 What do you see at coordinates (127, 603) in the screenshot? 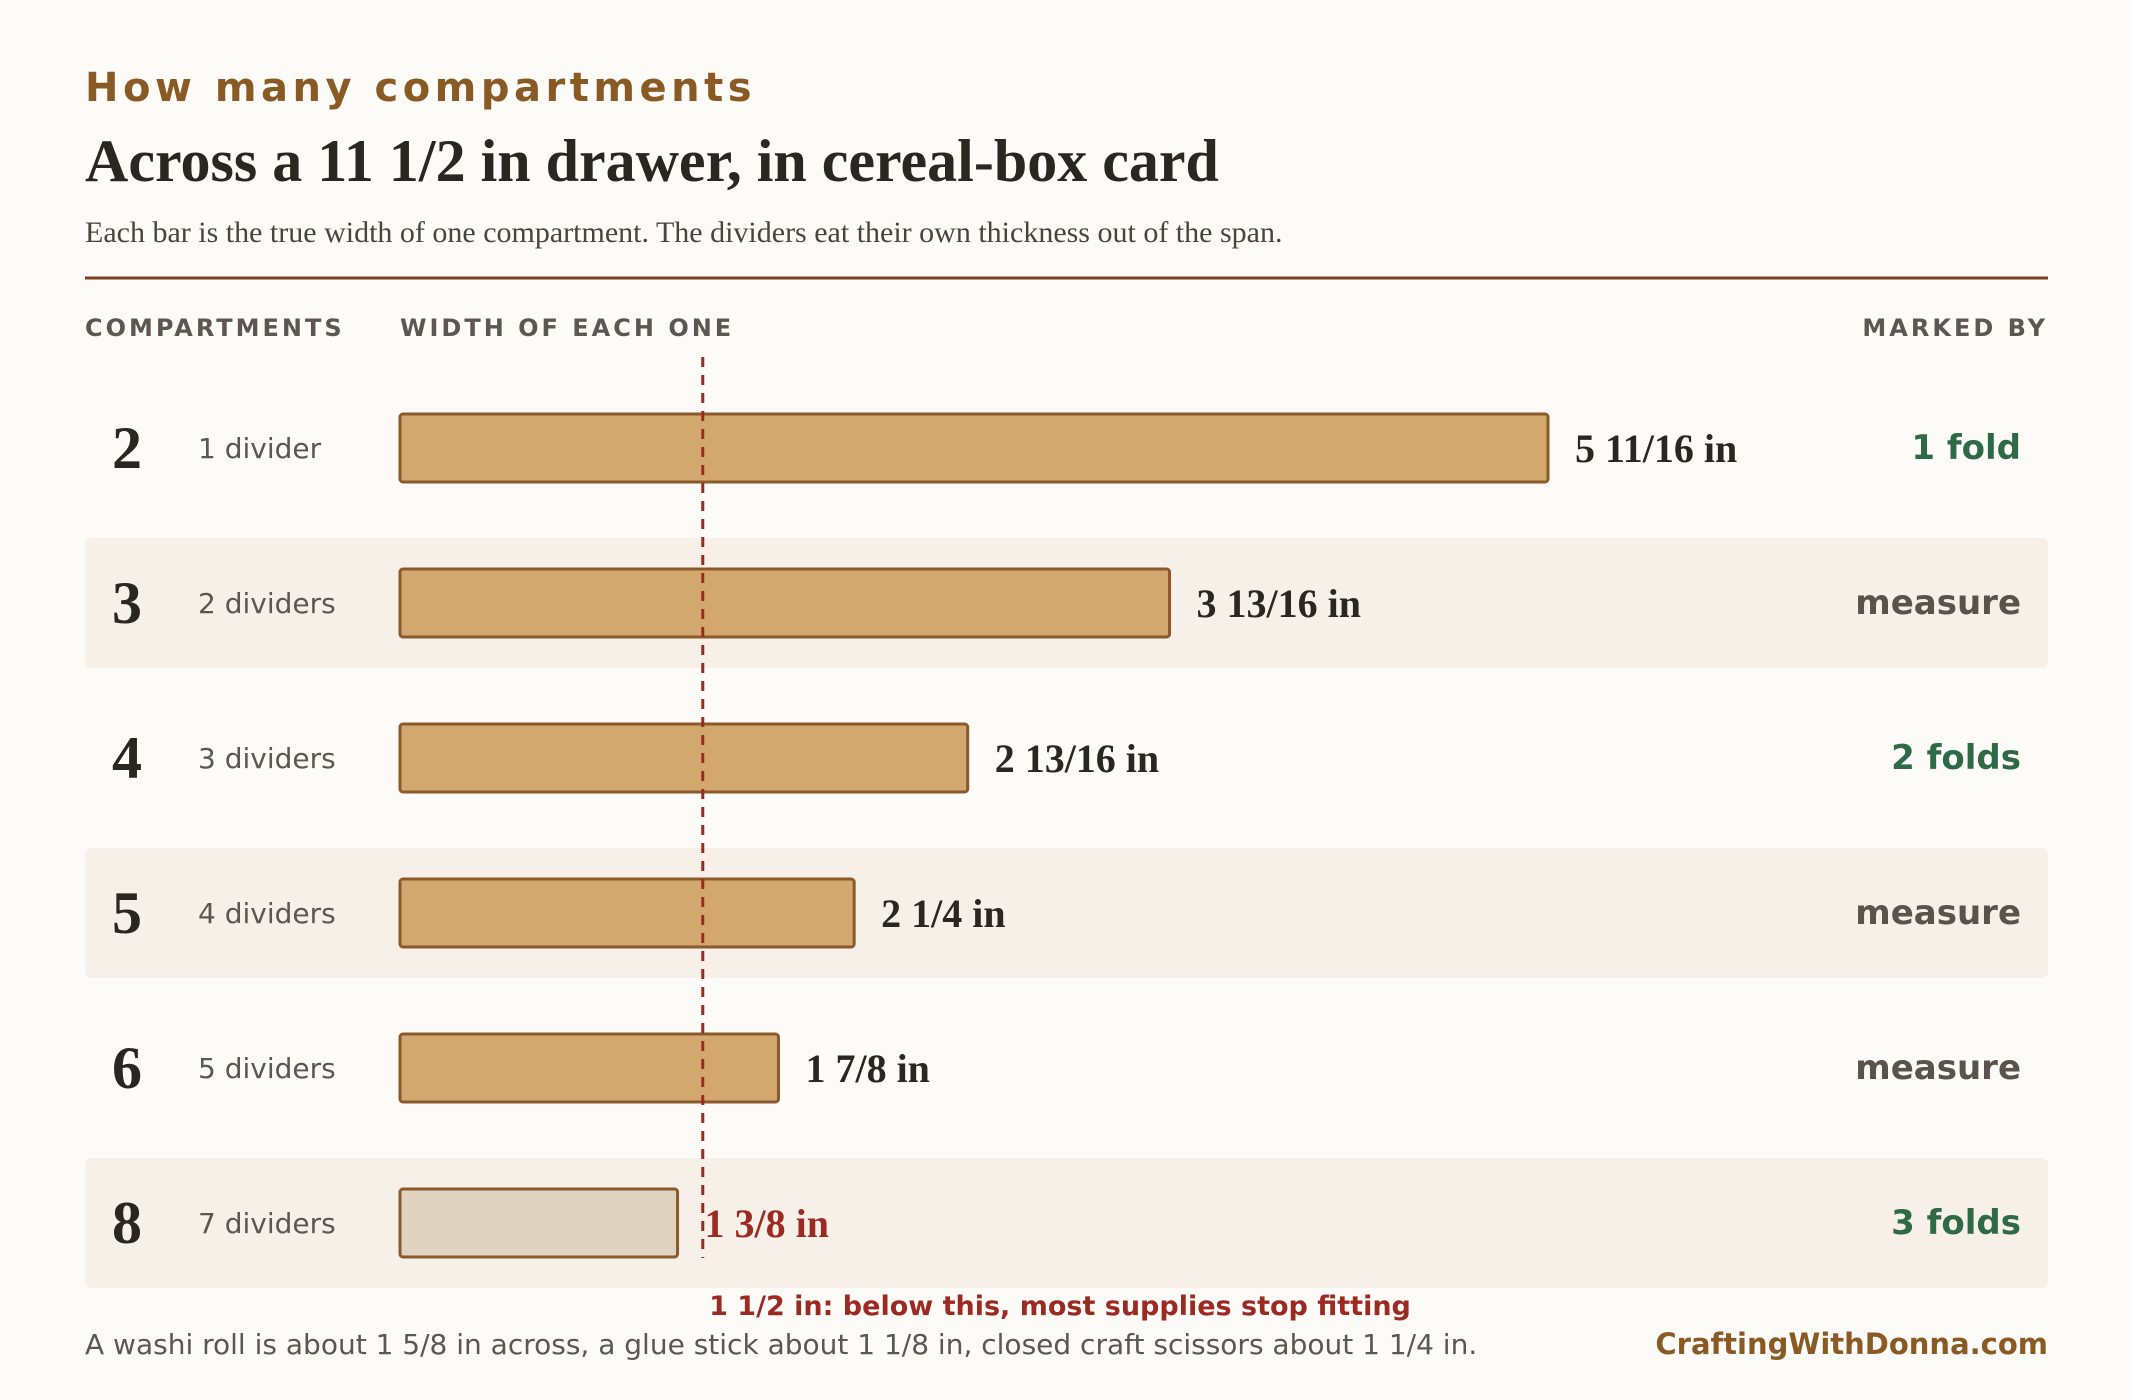
I see `compartment-count: 3` at bounding box center [127, 603].